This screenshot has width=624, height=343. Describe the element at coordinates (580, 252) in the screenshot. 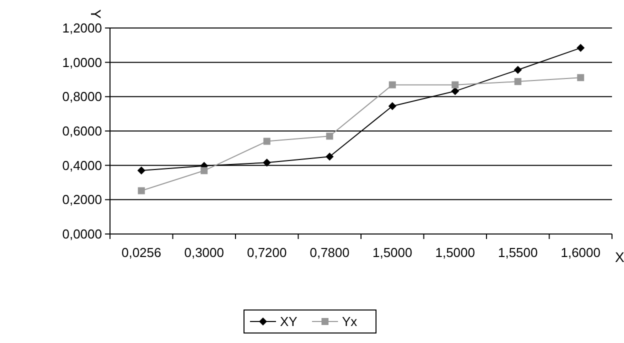

I see `x-tick-label: 1,6000` at that location.